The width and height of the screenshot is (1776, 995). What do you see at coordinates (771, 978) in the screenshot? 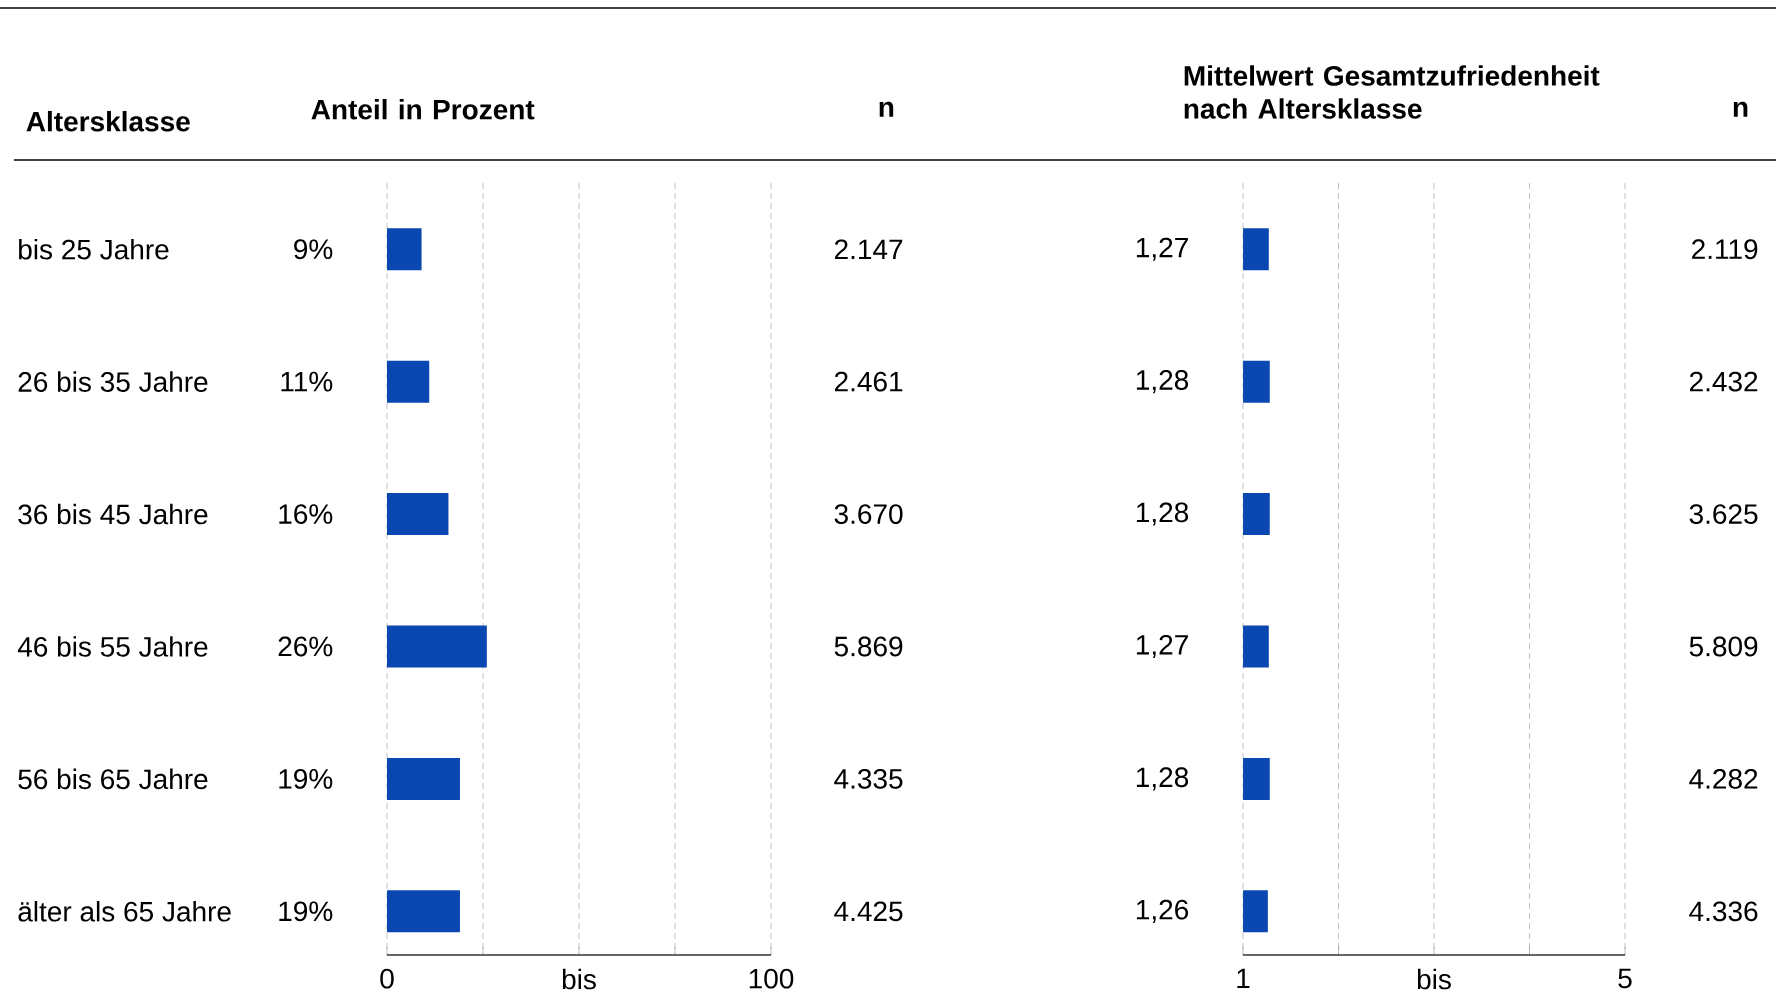
I see `x-tick-label: 100` at bounding box center [771, 978].